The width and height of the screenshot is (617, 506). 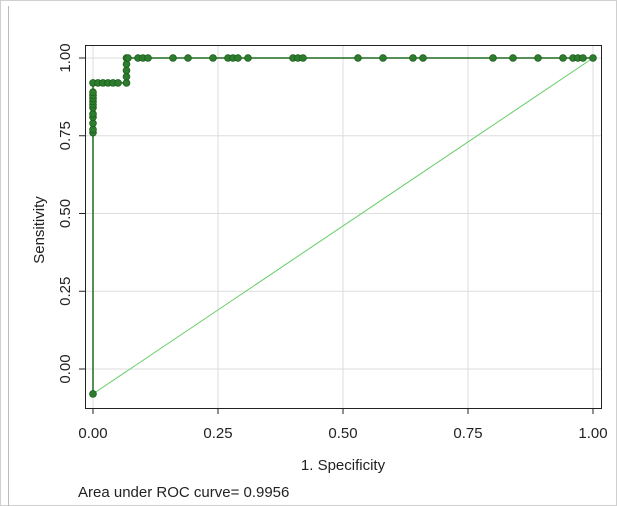 I want to click on y-tick-label-4: 1.00, so click(x=65, y=57).